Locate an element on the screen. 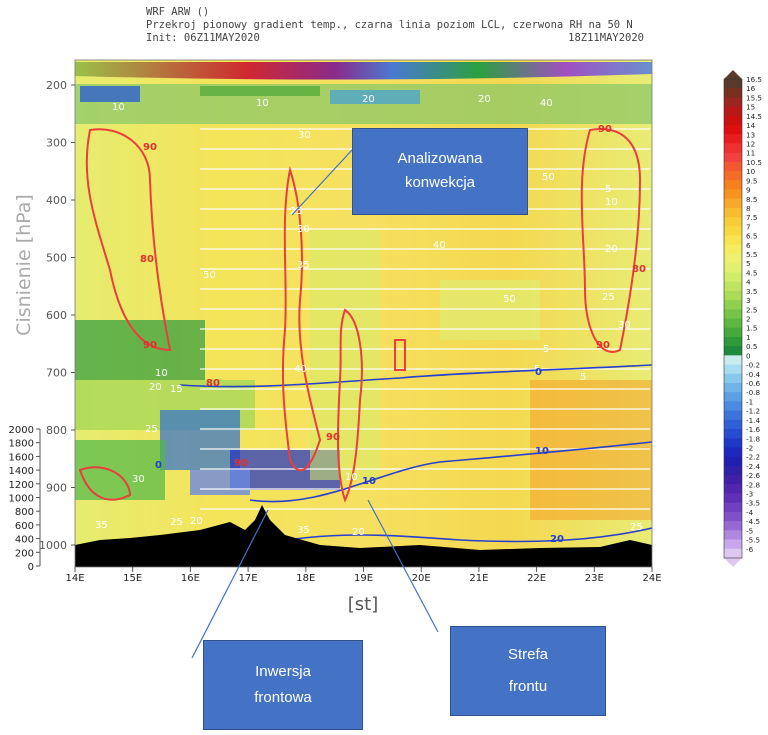 The height and width of the screenshot is (735, 768). x-tick-label: 21E is located at coordinates (478, 578).